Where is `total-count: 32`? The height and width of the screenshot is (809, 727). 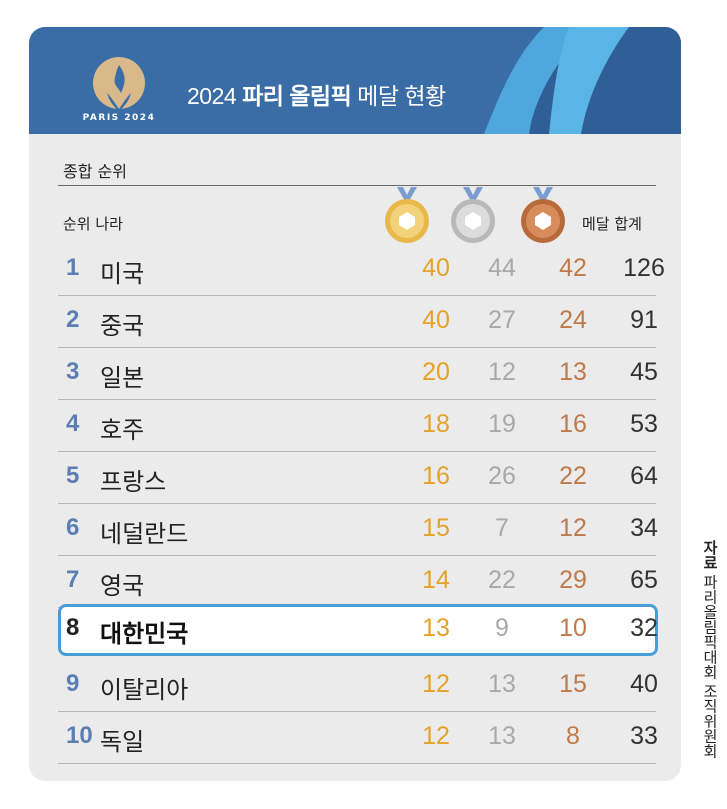
total-count: 32 is located at coordinates (644, 628).